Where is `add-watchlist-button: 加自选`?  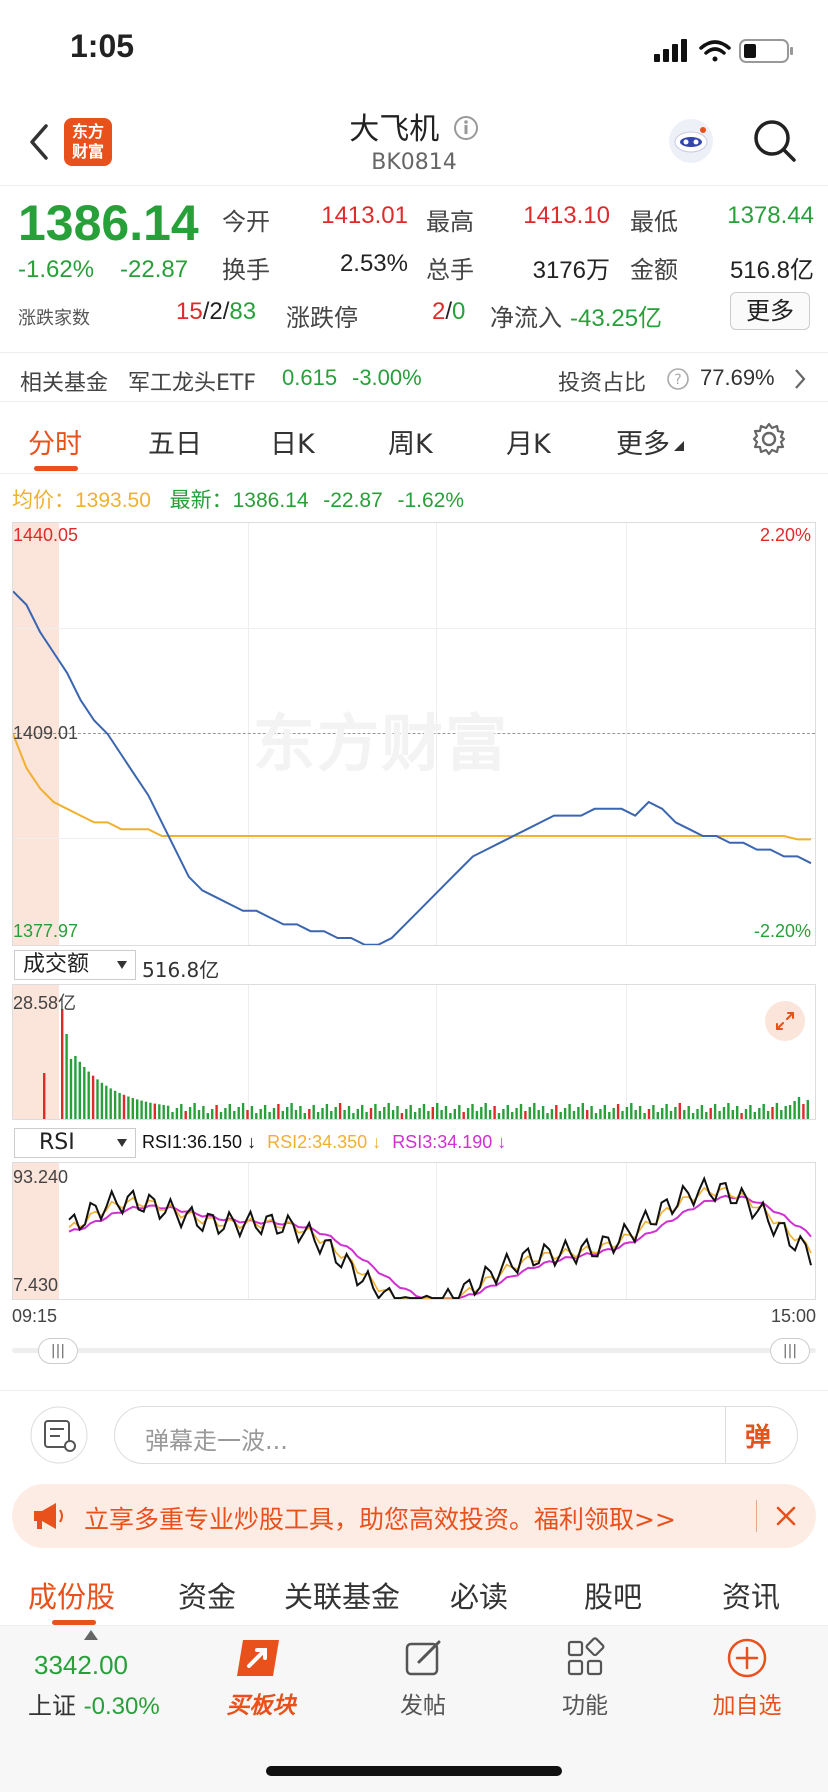
add-watchlist-button: 加自选 is located at coordinates (747, 1678).